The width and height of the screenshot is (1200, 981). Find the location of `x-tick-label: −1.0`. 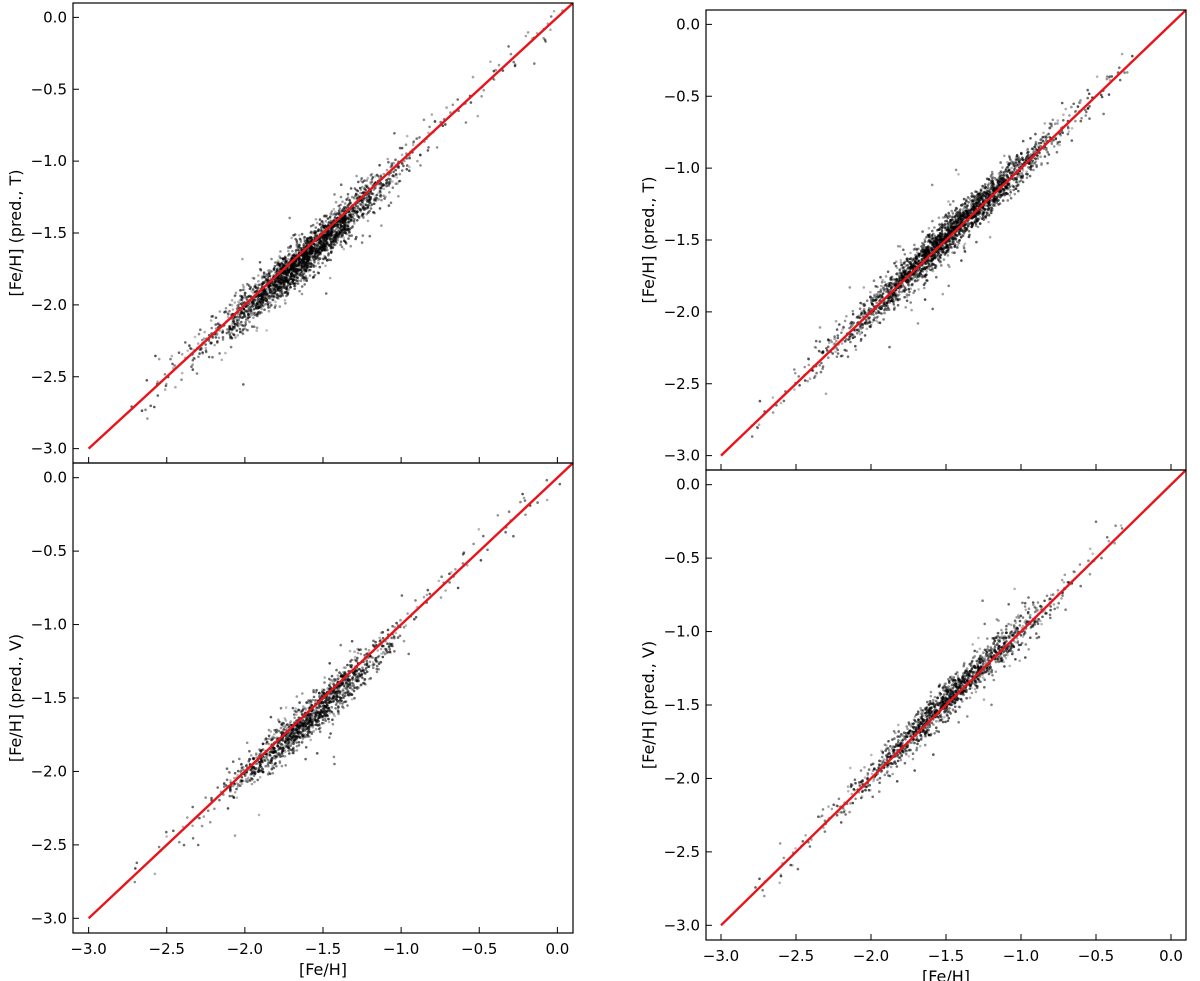

x-tick-label: −1.0 is located at coordinates (401, 949).